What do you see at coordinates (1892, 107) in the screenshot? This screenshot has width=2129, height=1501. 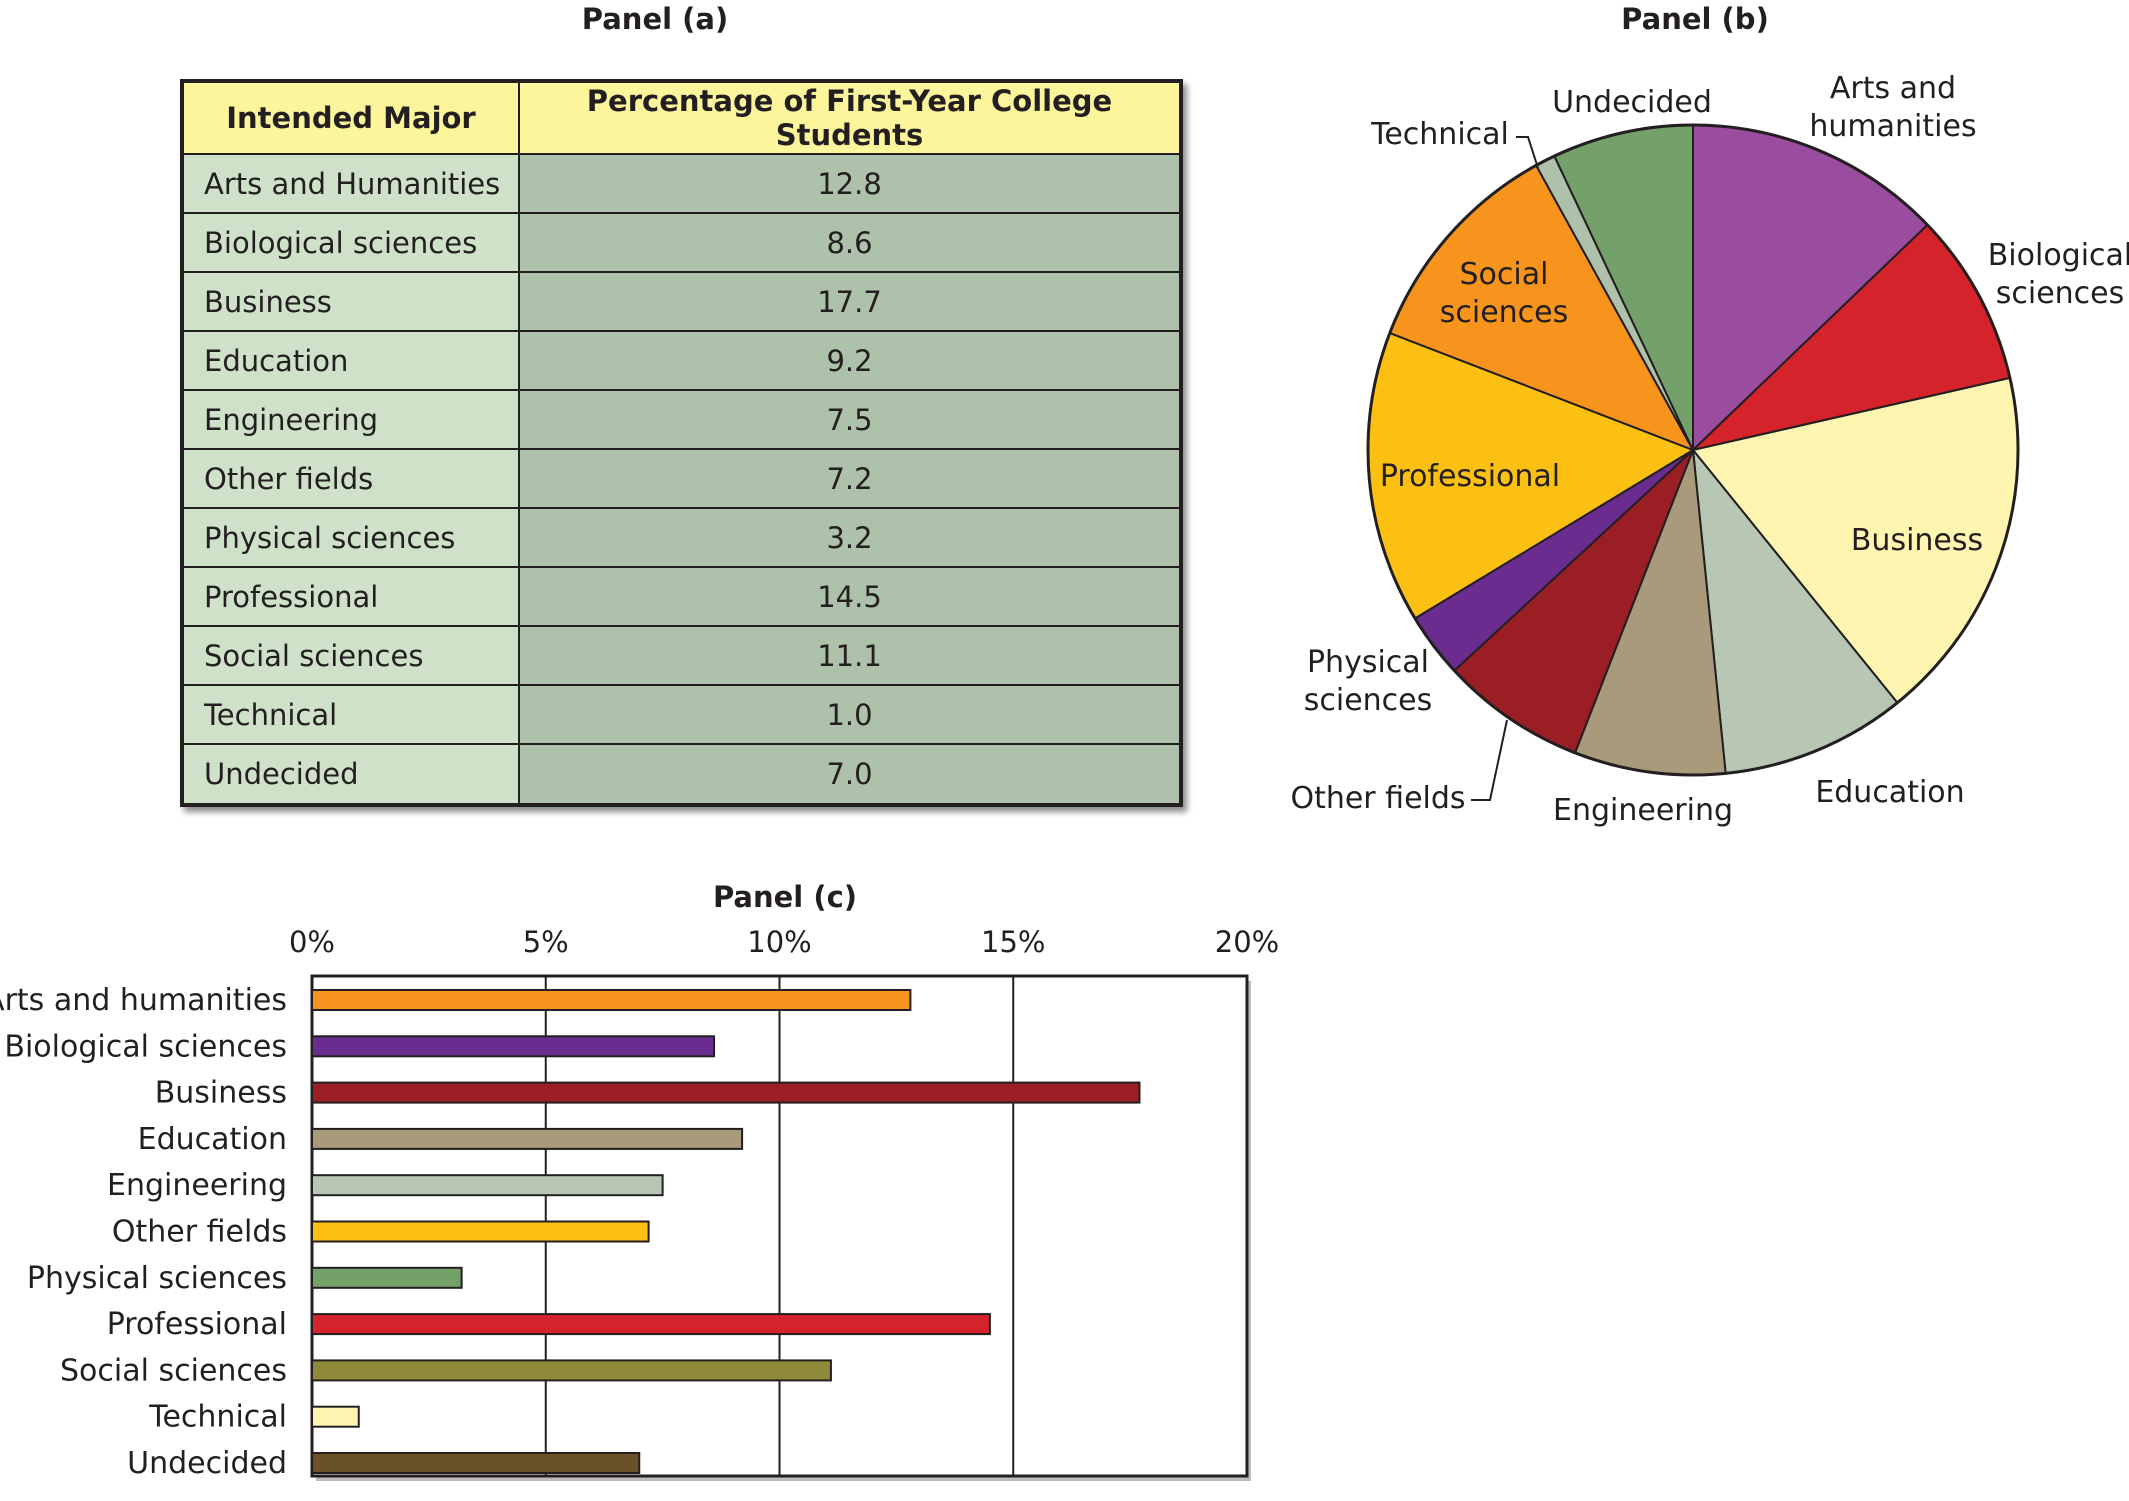 I see `pie-label-arts-and-humanities: Arts and humanities` at bounding box center [1892, 107].